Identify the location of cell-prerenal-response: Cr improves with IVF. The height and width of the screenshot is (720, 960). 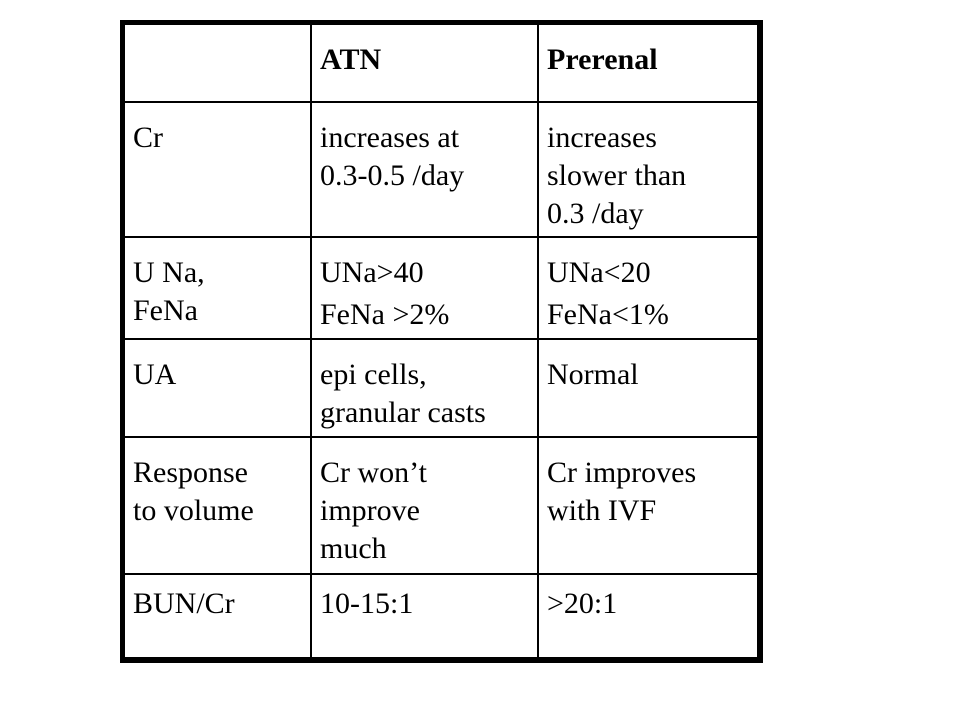
(648, 505).